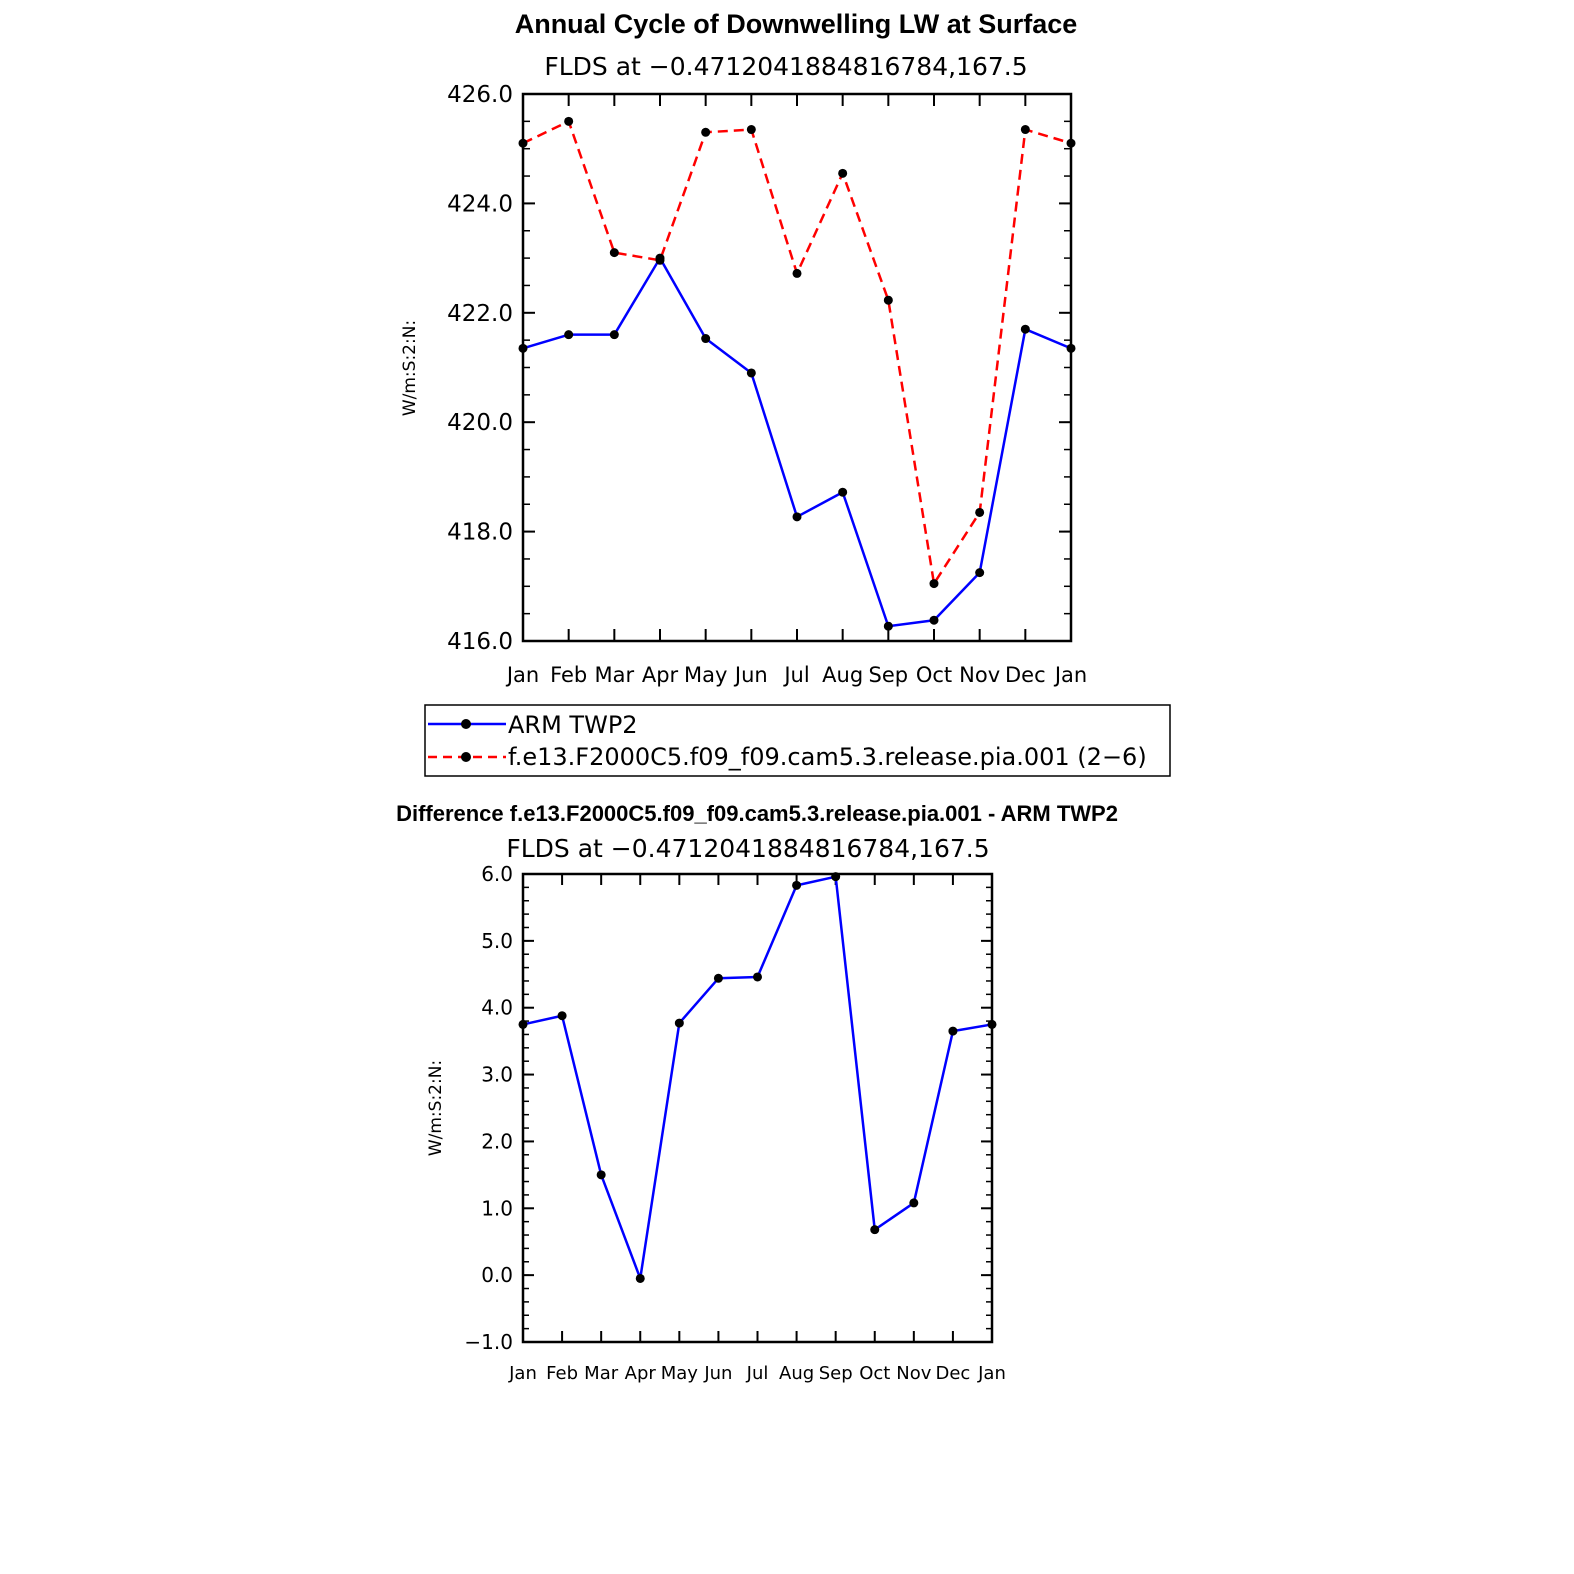 The image size is (1574, 1574). I want to click on bottom-plot-frame, so click(757, 1108).